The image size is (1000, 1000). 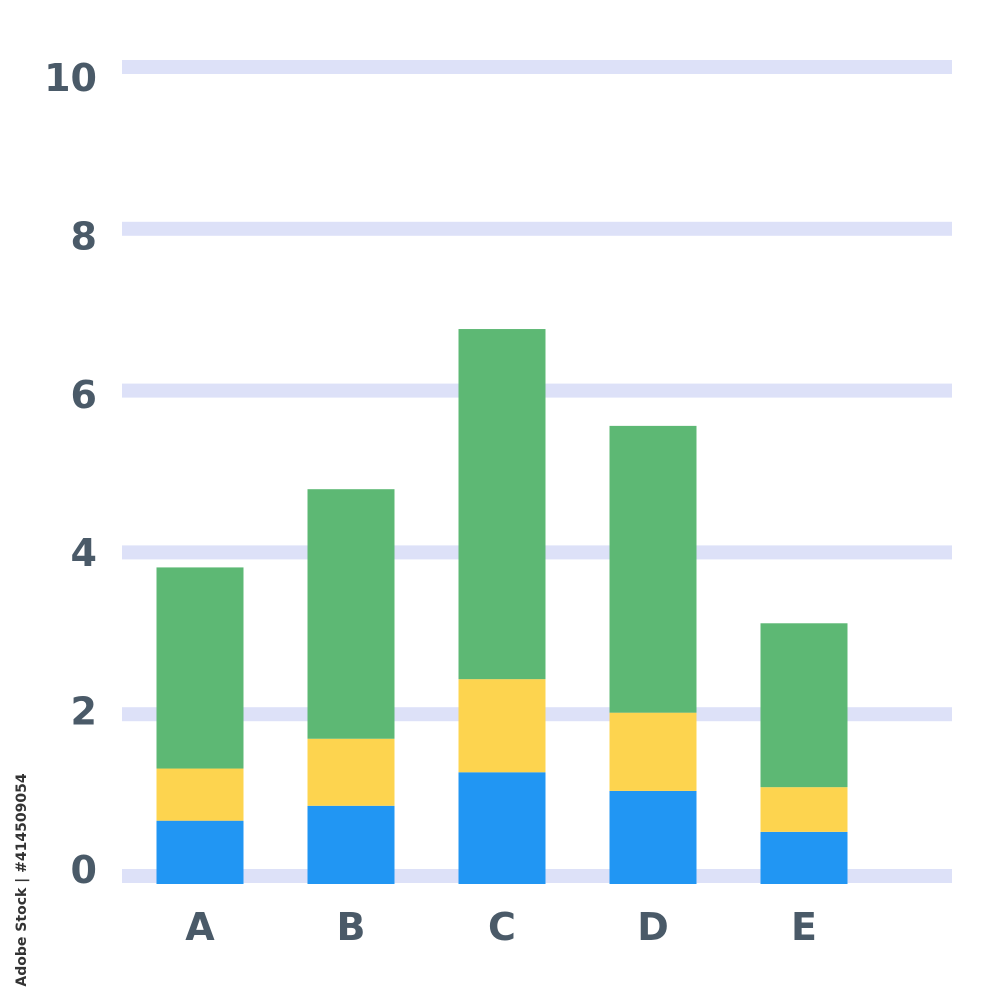 What do you see at coordinates (70, 78) in the screenshot?
I see `y-tick-label: 10` at bounding box center [70, 78].